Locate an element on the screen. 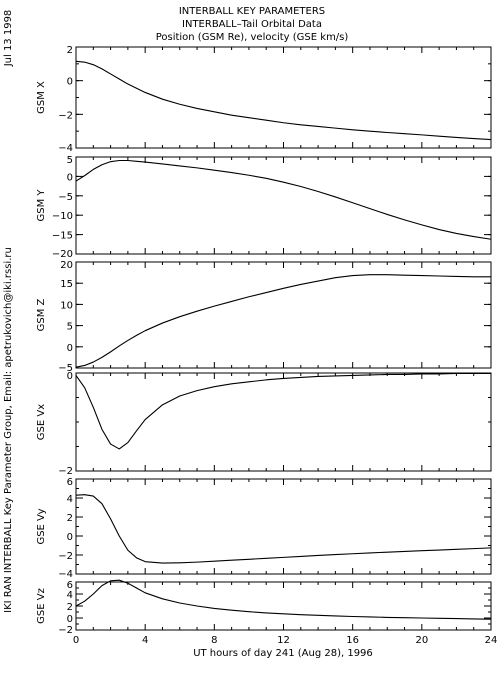  y-axis-label: GSM Z is located at coordinates (41, 314).